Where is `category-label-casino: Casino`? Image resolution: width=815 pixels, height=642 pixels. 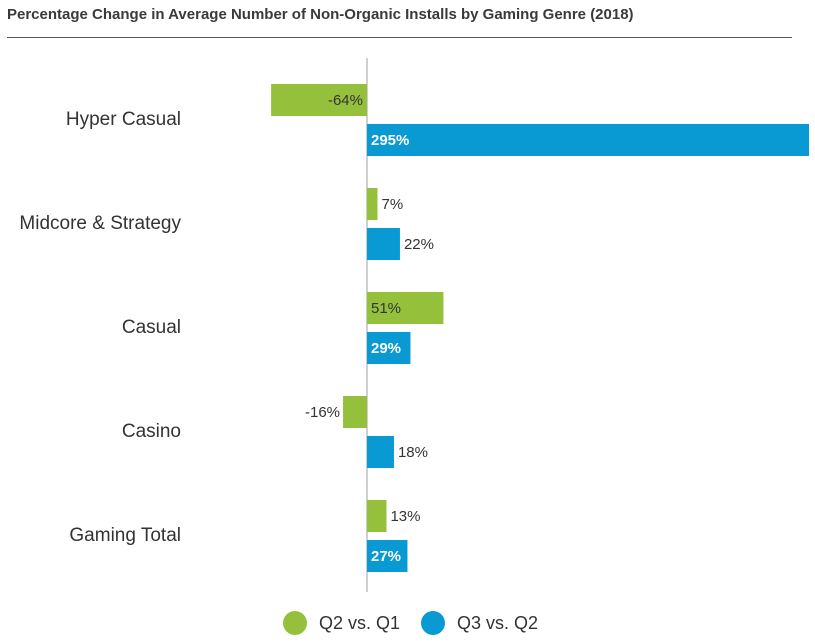 category-label-casino: Casino is located at coordinates (151, 431).